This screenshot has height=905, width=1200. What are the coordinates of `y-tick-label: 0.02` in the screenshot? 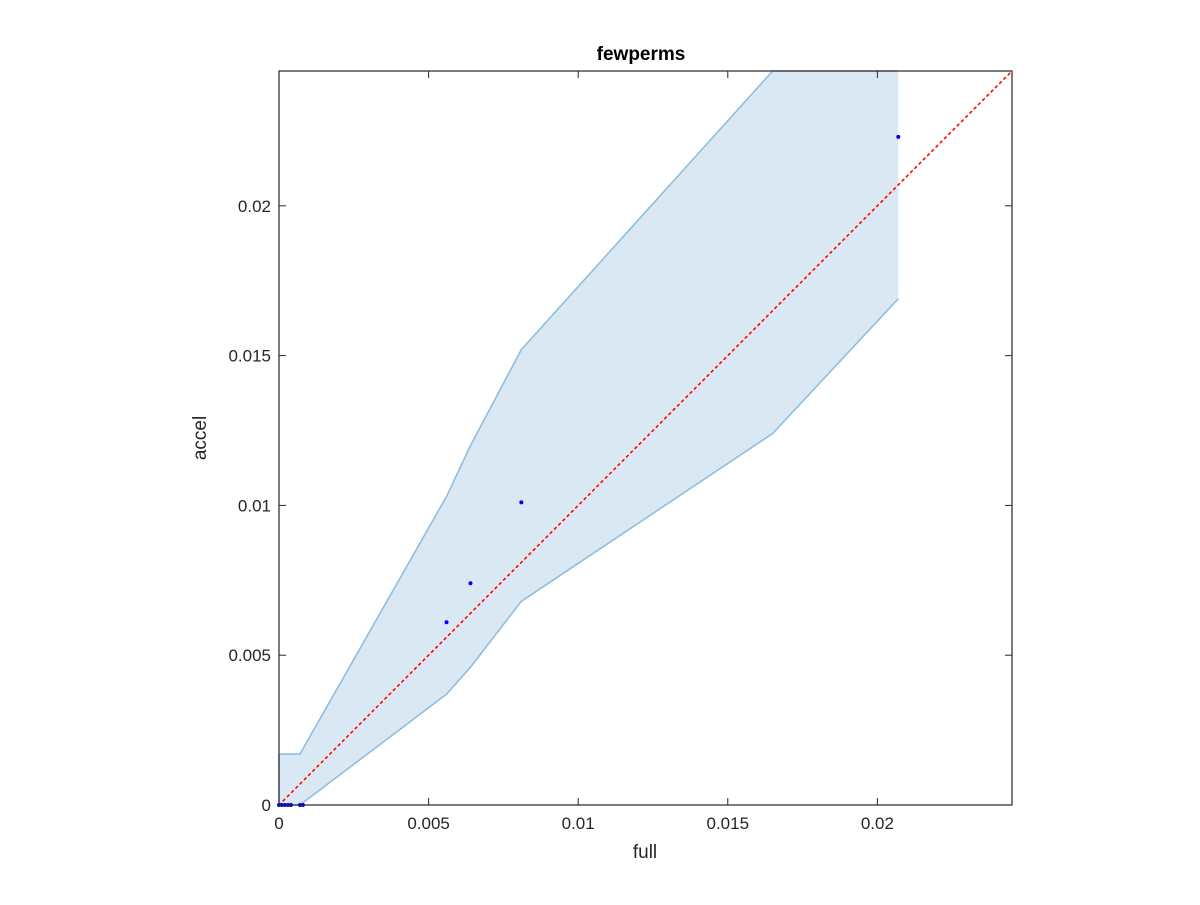 It's located at (254, 206).